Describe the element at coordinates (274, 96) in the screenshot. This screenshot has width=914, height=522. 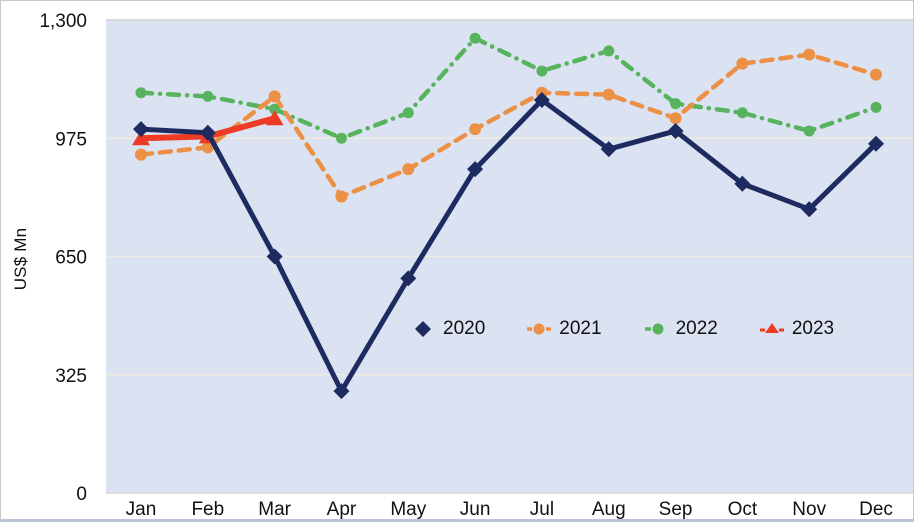
I see `marker-2021-Mar` at that location.